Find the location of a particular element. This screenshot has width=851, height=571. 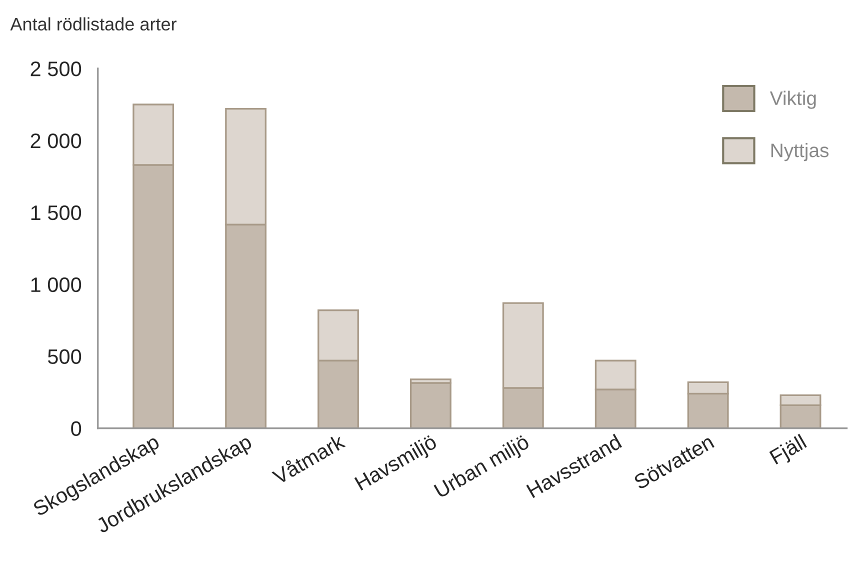

y-tick-label: 0 is located at coordinates (76, 428).